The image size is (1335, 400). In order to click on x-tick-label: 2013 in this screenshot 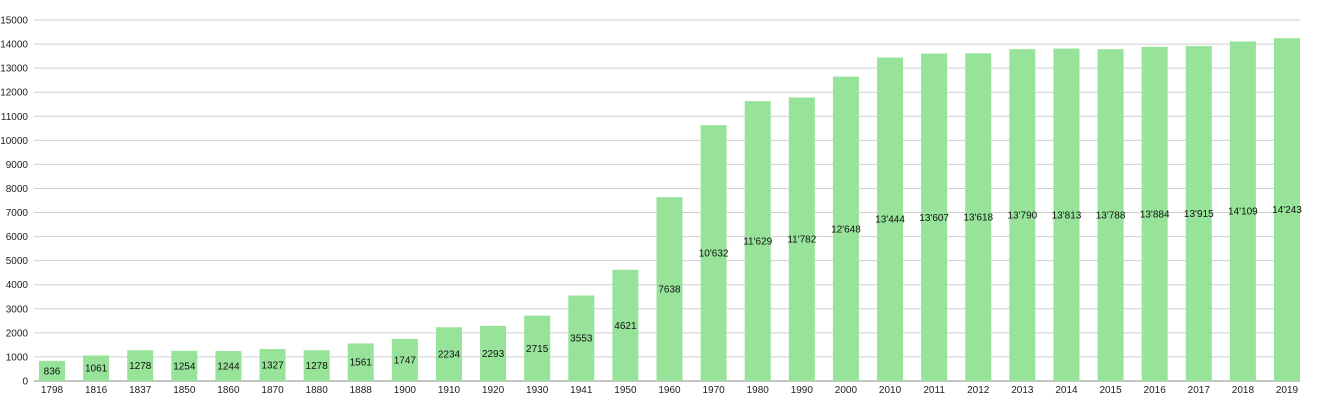, I will do `click(1022, 390)`.